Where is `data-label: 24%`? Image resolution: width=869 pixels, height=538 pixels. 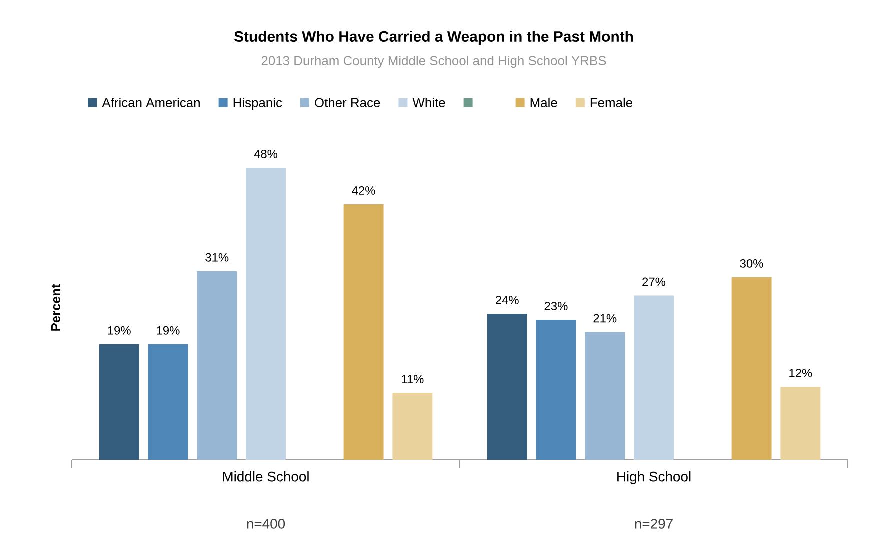
data-label: 24% is located at coordinates (507, 300).